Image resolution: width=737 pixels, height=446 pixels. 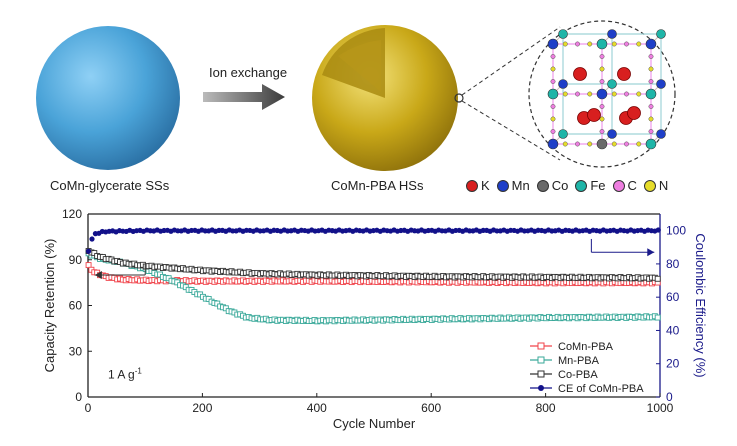 I want to click on element-legend-item-mn: Mn, so click(x=513, y=185).